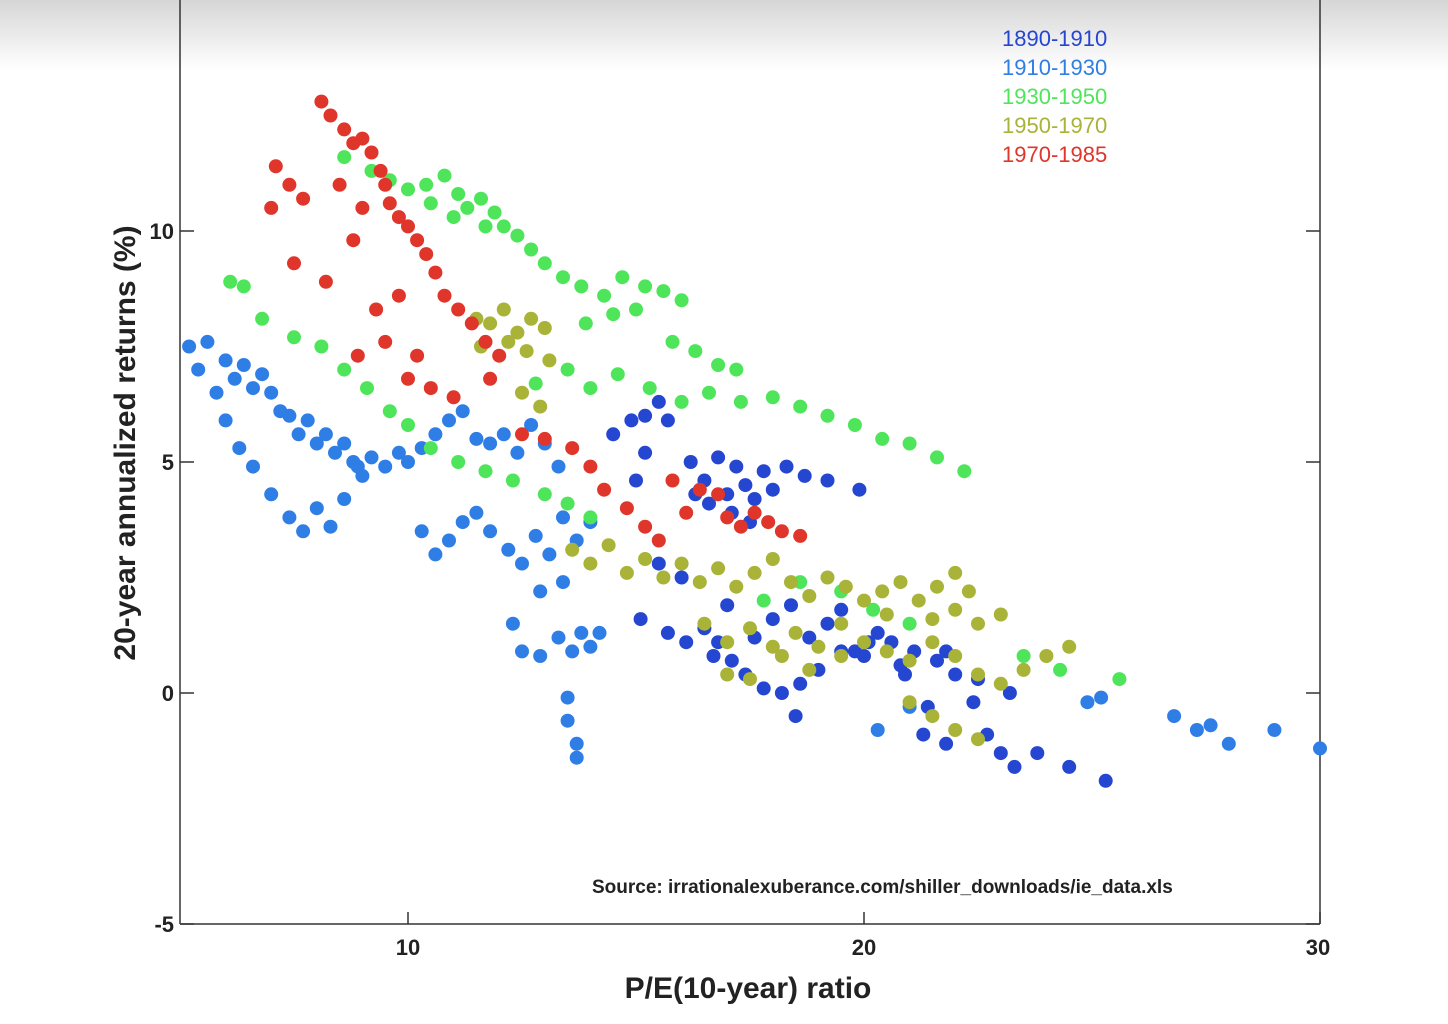  I want to click on y-tick-label: 0, so click(168, 693).